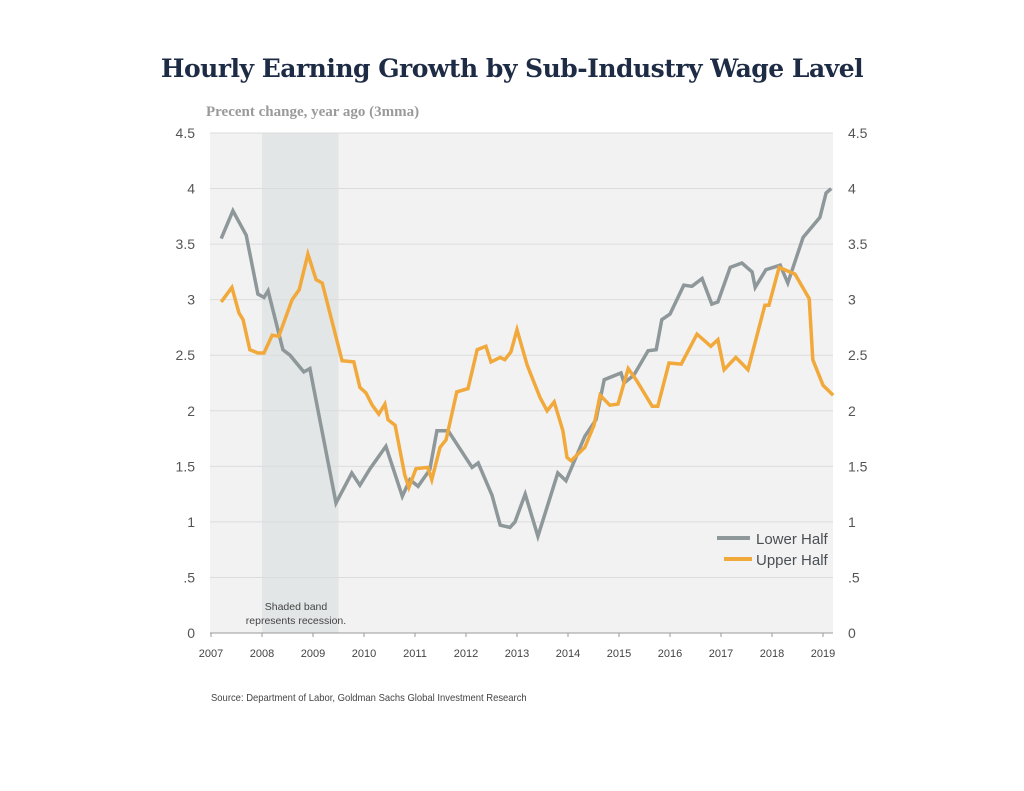  I want to click on x-tick-label: 2012, so click(466, 654).